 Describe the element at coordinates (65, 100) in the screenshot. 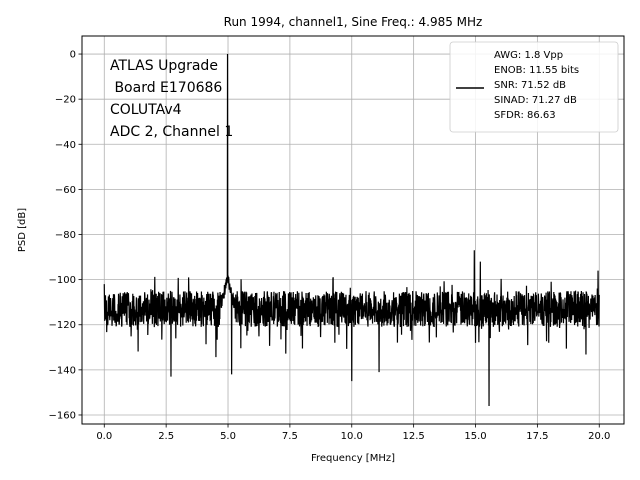

I see `y-tick-label: −20` at that location.